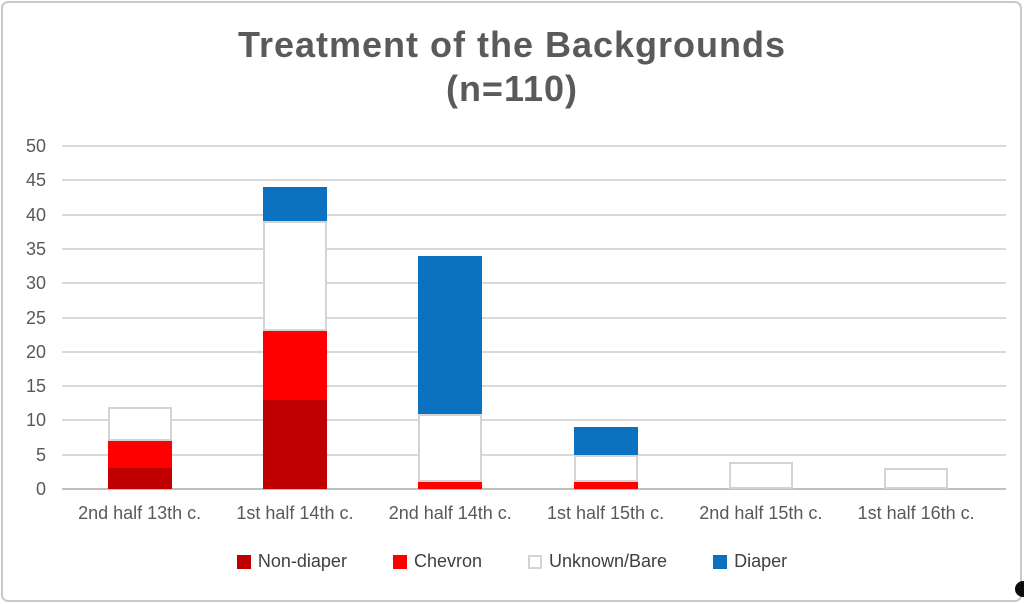  Describe the element at coordinates (512, 88) in the screenshot. I see `chart-title-line2: (n=110)` at that location.